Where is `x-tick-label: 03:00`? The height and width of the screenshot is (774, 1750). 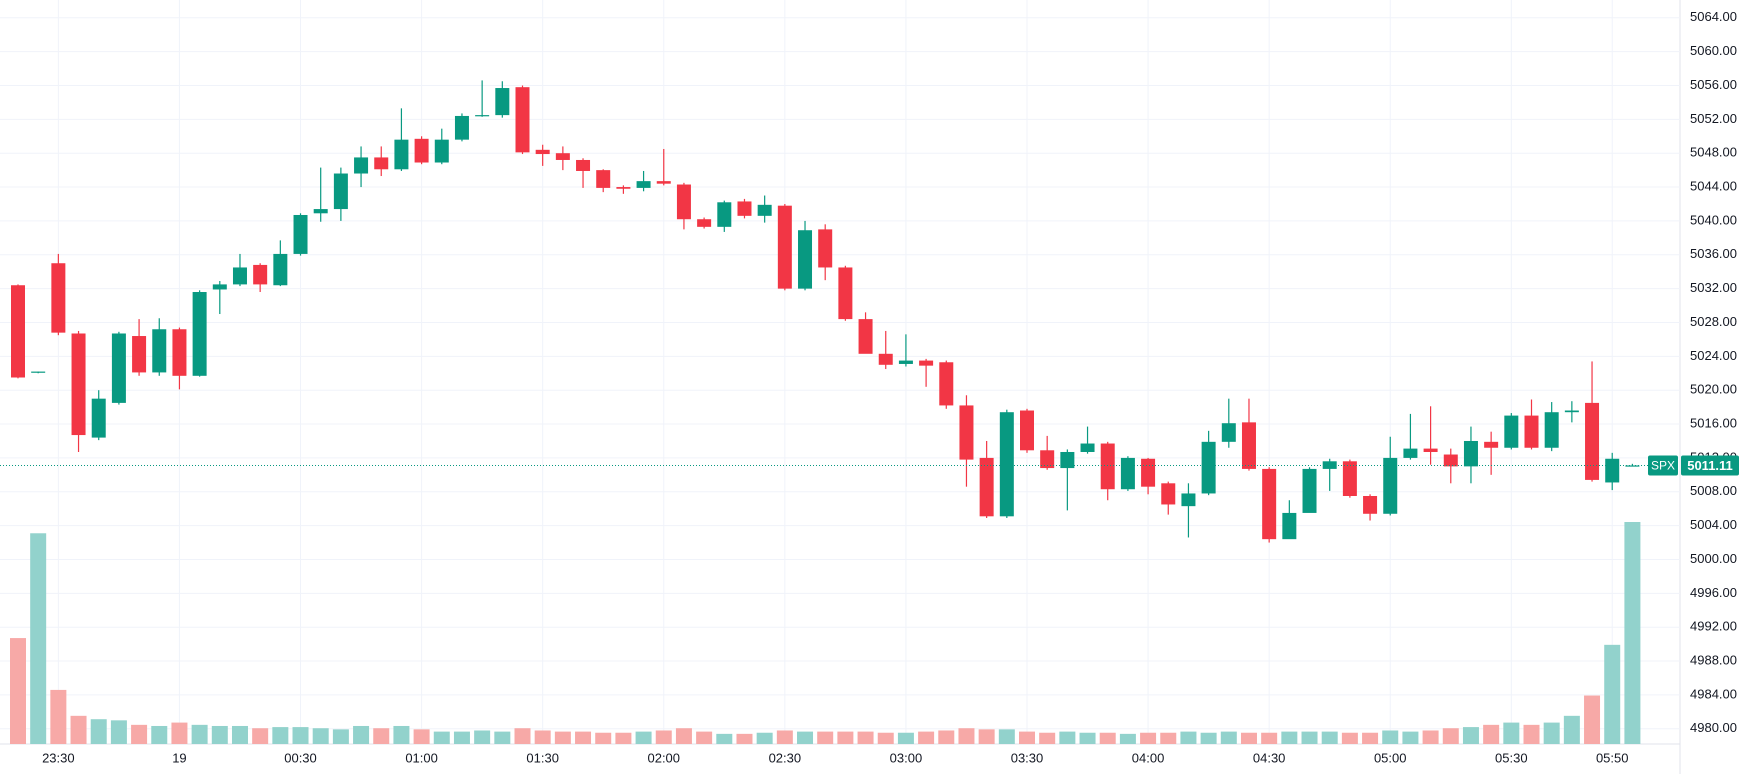
x-tick-label: 03:00 is located at coordinates (906, 757).